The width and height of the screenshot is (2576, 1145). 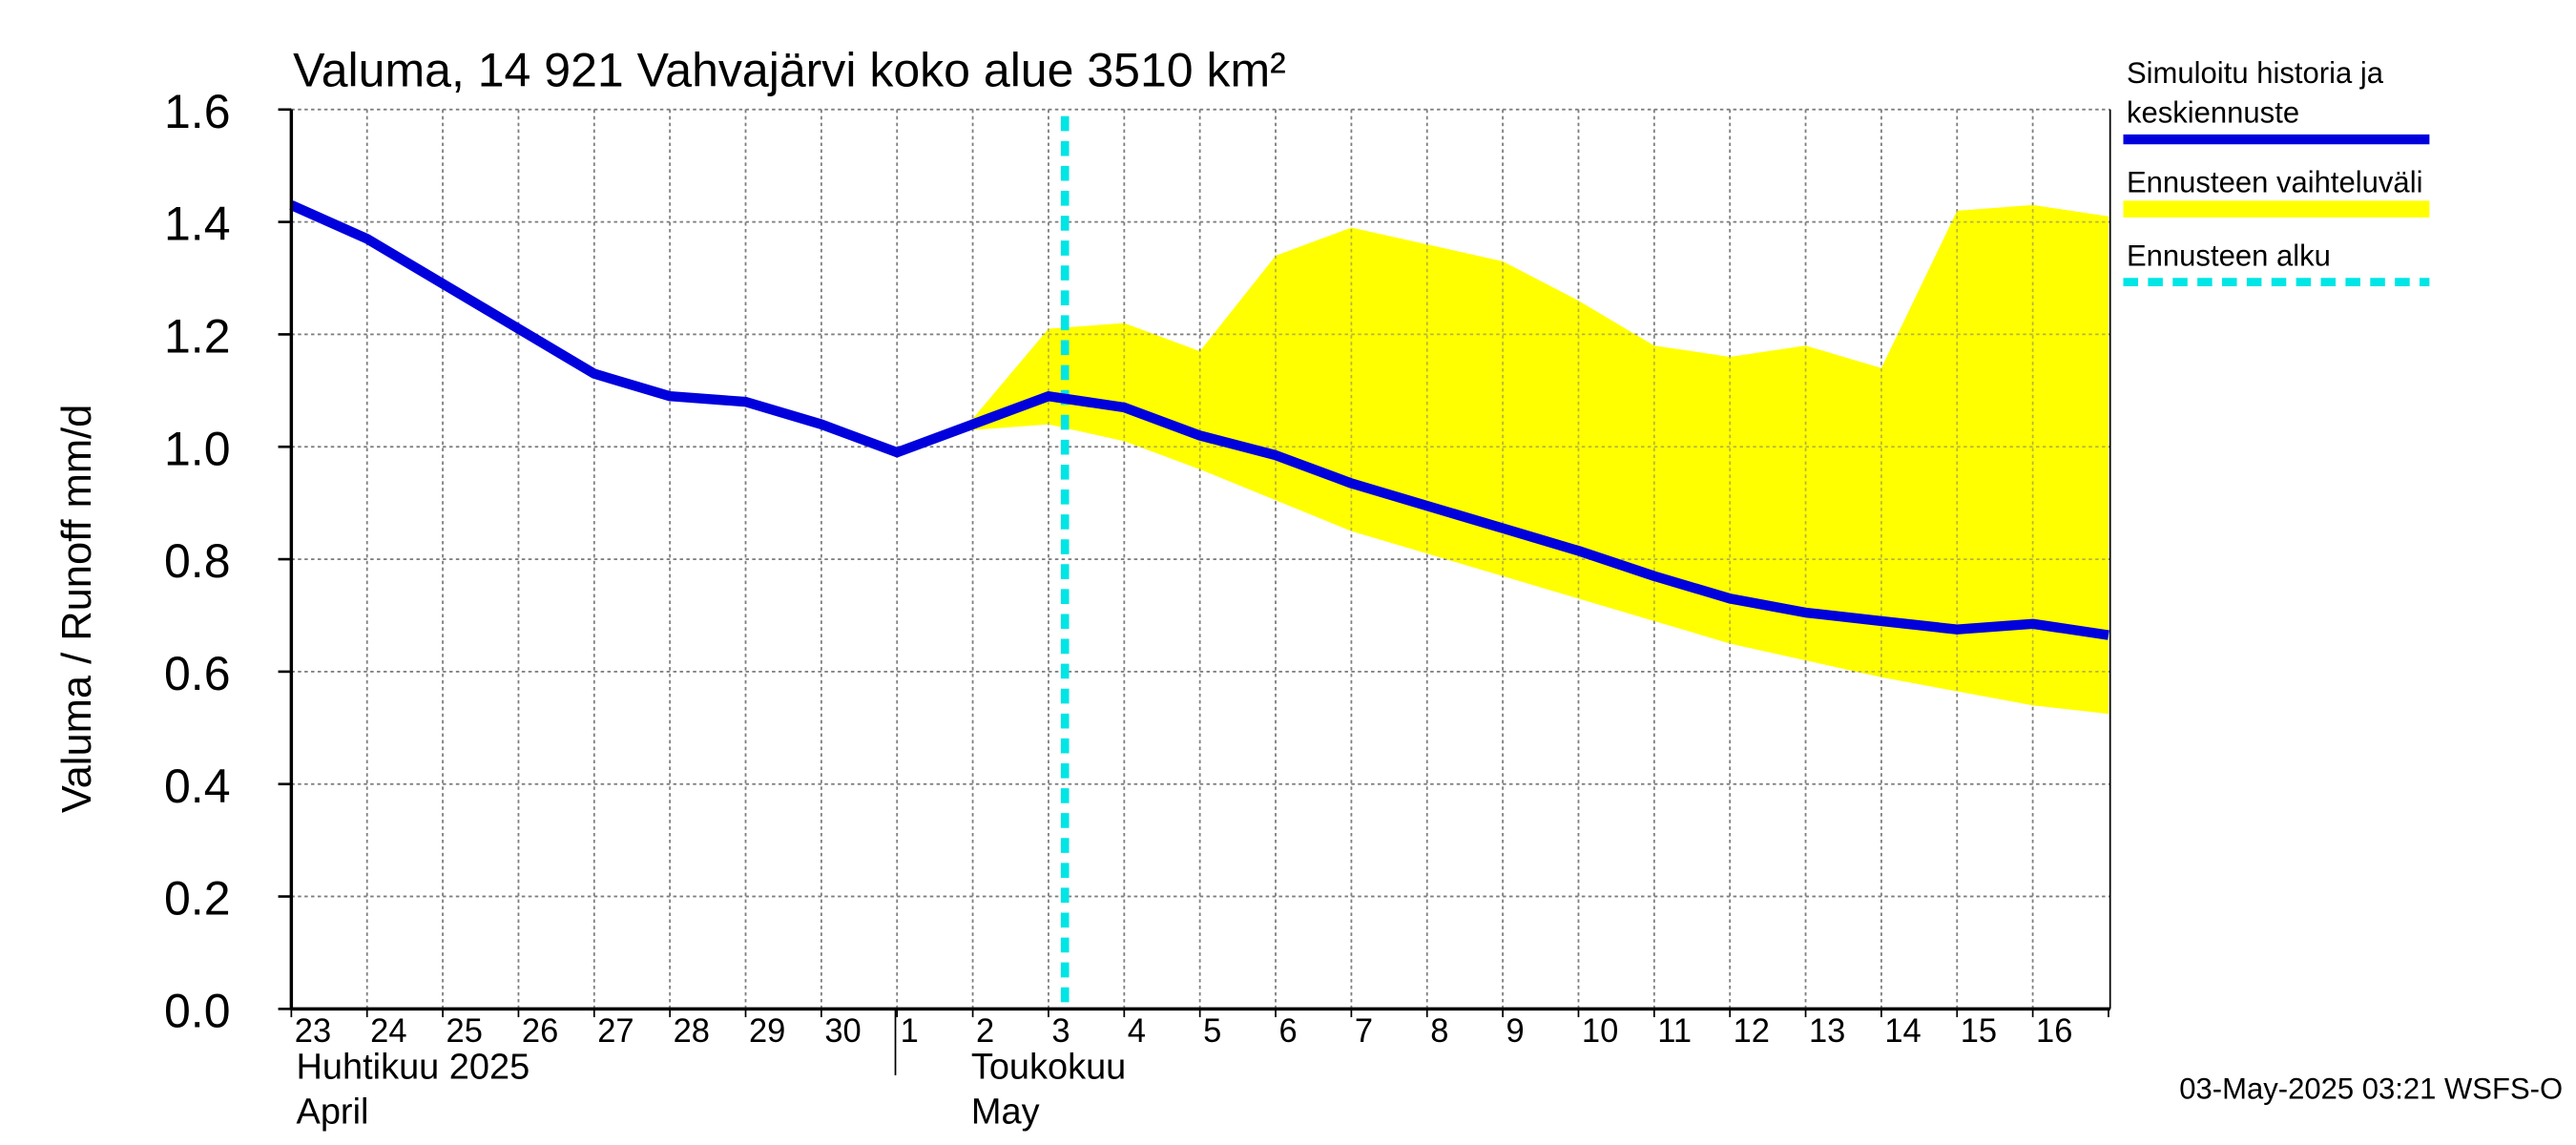 I want to click on x-tick-labels: 23 24 25 26 27 28 29 30 1 2 3 4 5 6 7 8 9 10 11 12 13 14 15 16, so click(x=1184, y=1031).